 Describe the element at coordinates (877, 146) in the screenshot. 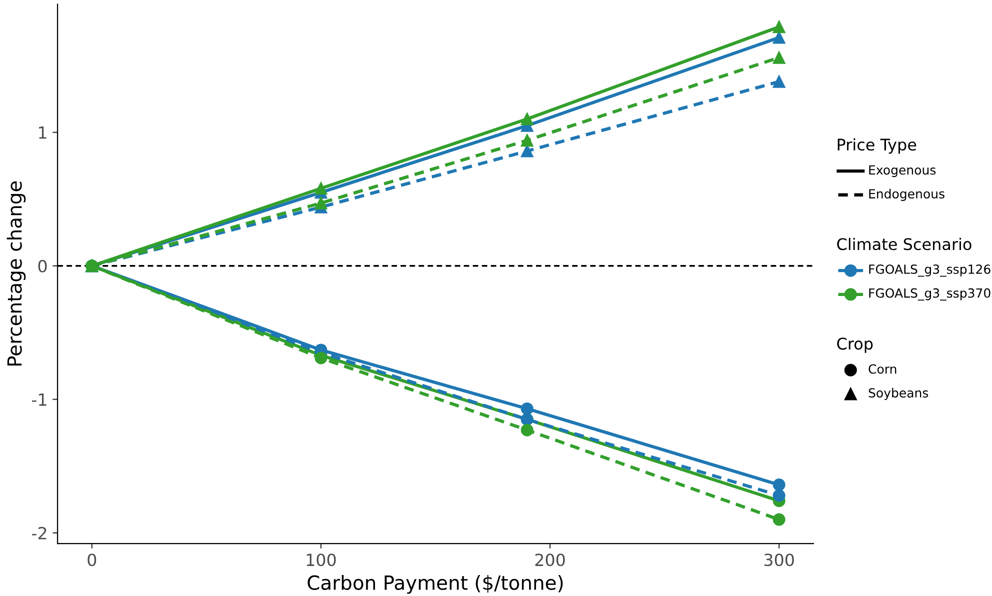

I see `text: Price Type` at that location.